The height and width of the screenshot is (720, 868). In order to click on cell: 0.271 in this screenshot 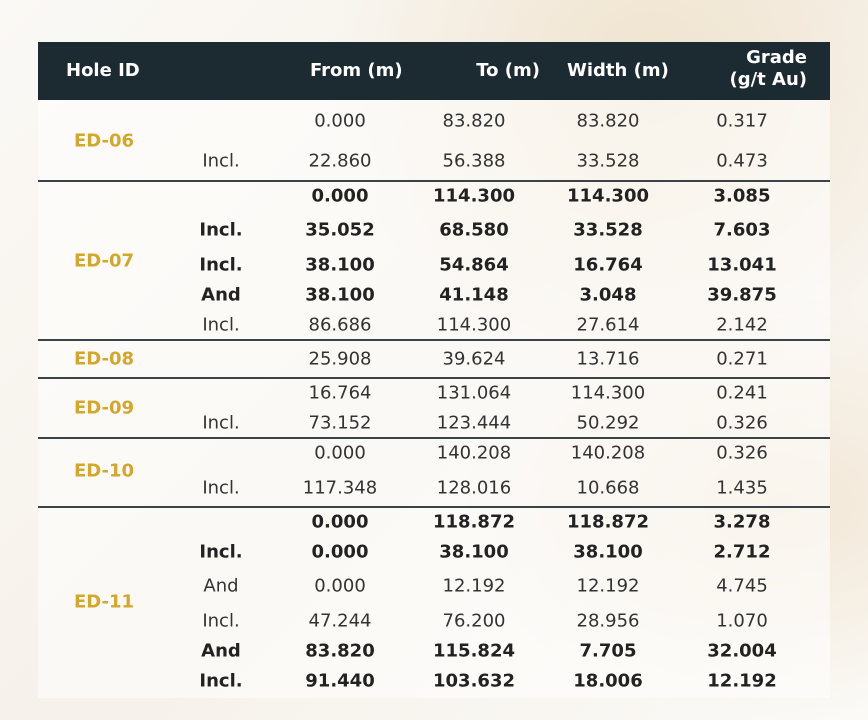, I will do `click(742, 359)`.